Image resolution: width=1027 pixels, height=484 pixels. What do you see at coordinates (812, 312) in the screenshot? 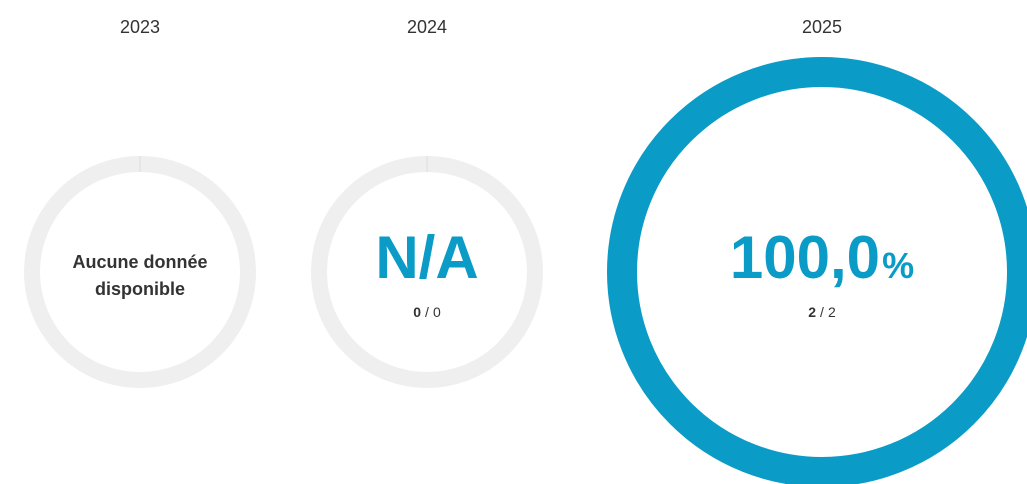
I see `count: 2` at bounding box center [812, 312].